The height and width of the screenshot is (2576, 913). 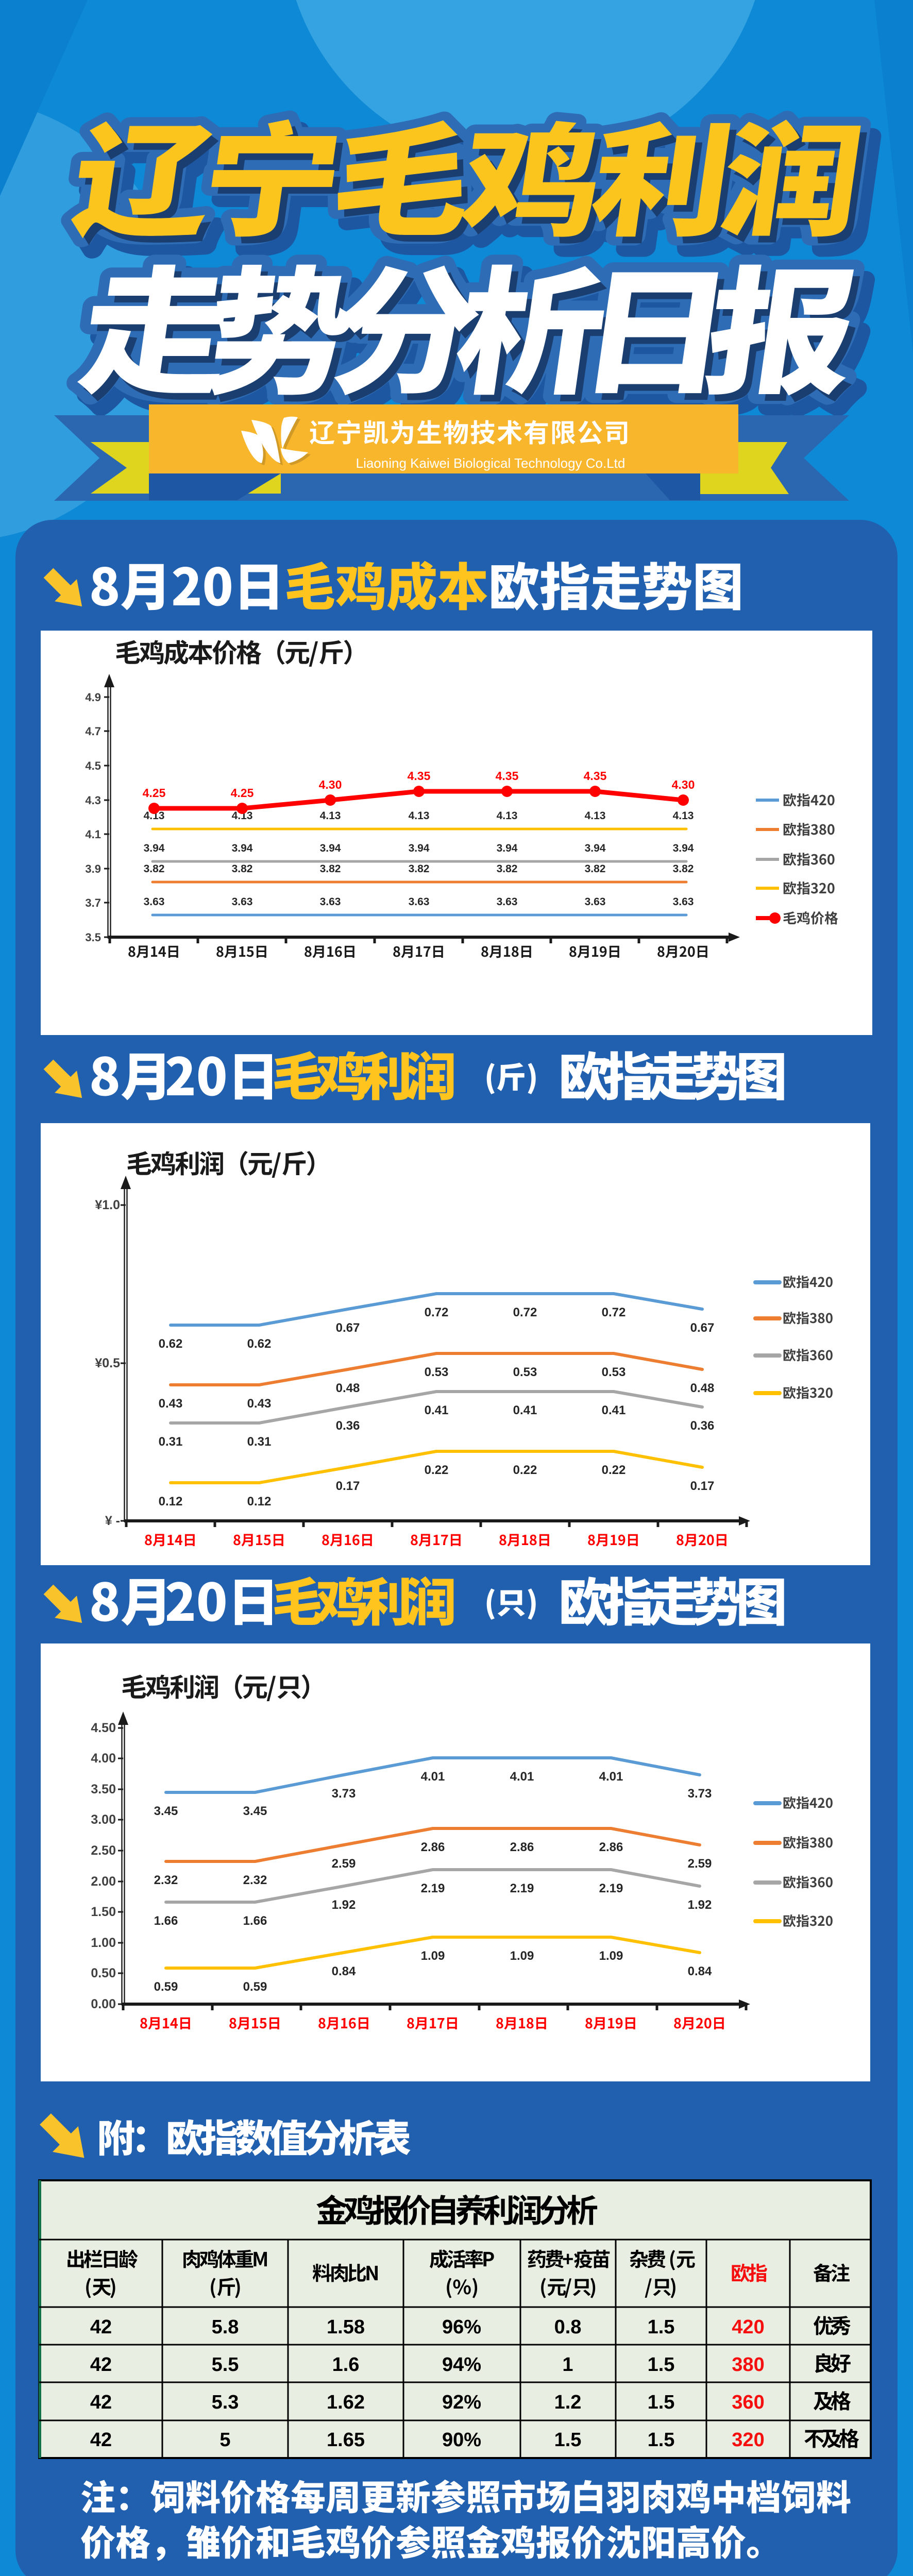 I want to click on svg-text: 1.50, so click(x=103, y=1912).